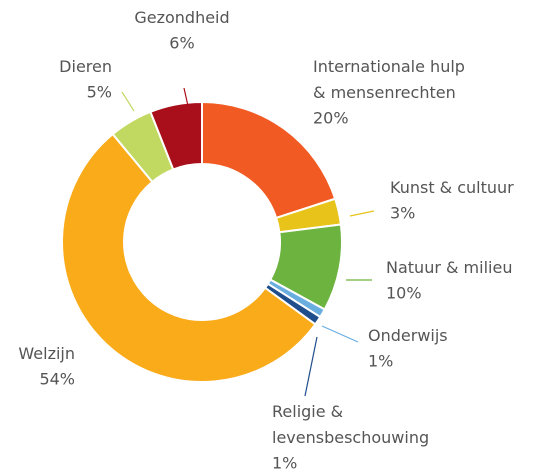 The image size is (541, 475). What do you see at coordinates (452, 187) in the screenshot?
I see `slice-label: Kunst & cultuur` at bounding box center [452, 187].